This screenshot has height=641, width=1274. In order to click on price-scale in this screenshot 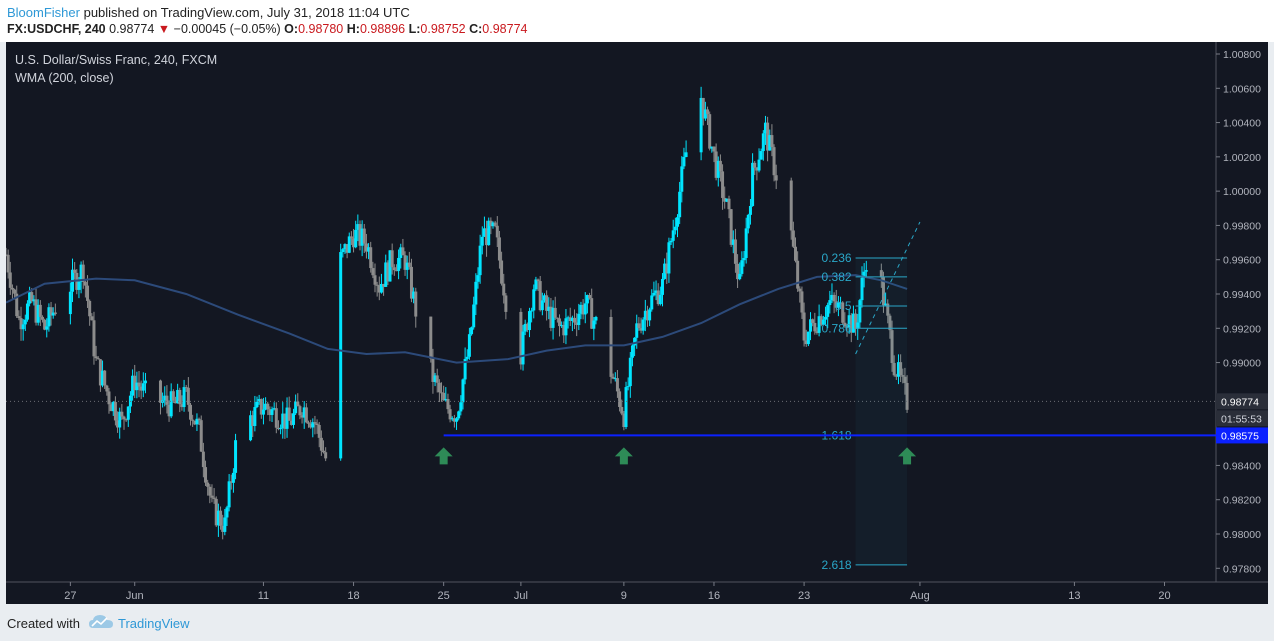, I will do `click(1242, 312)`.